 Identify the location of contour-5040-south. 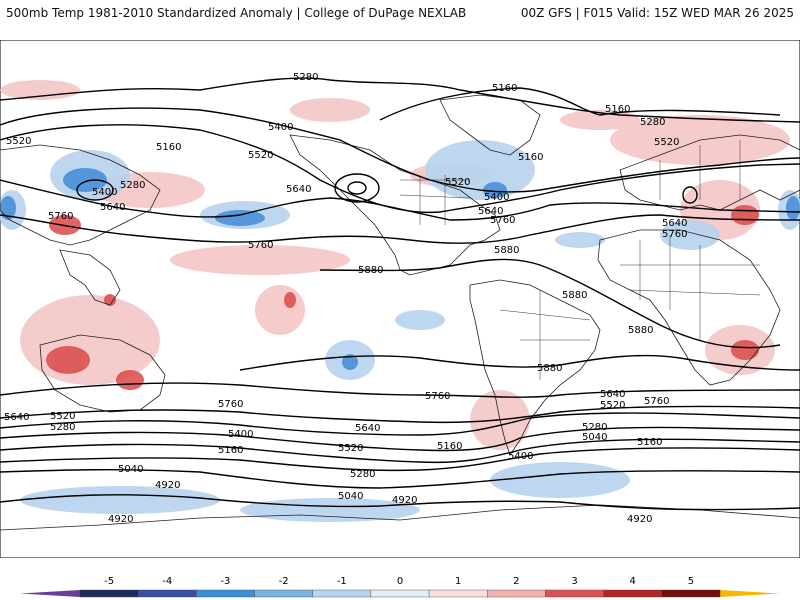
(400, 478).